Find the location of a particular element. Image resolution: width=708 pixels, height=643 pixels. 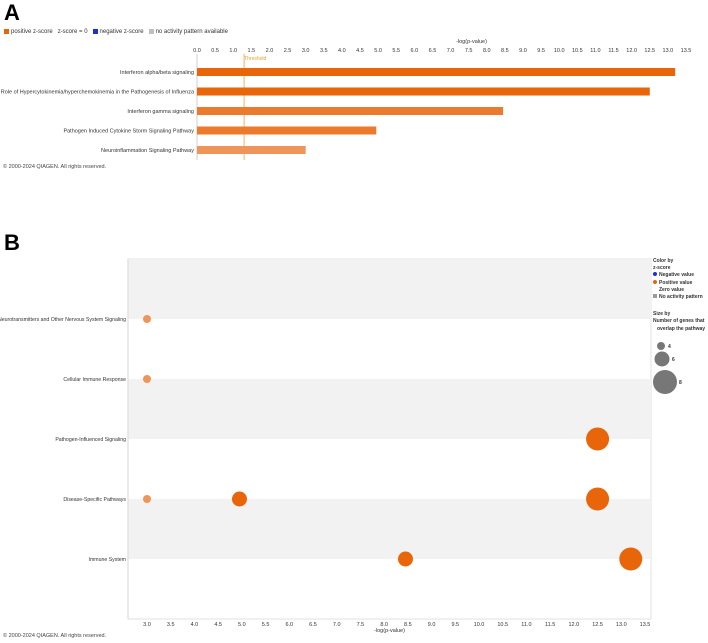

legend-zero-label: z-score = 0 is located at coordinates (72, 32).